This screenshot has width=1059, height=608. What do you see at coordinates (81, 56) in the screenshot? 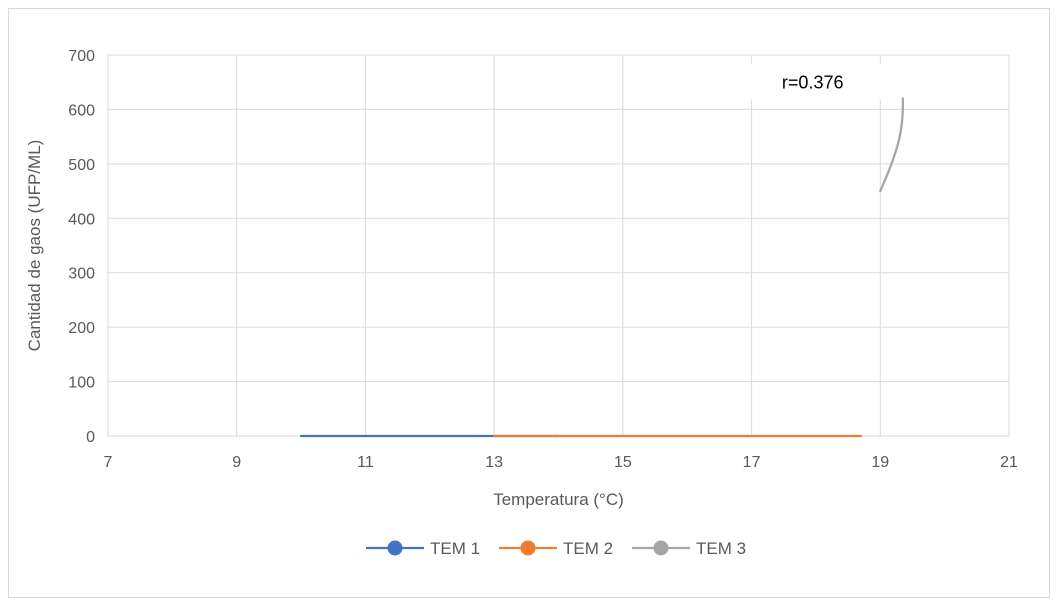
I see `y-tick-label: 700` at bounding box center [81, 56].